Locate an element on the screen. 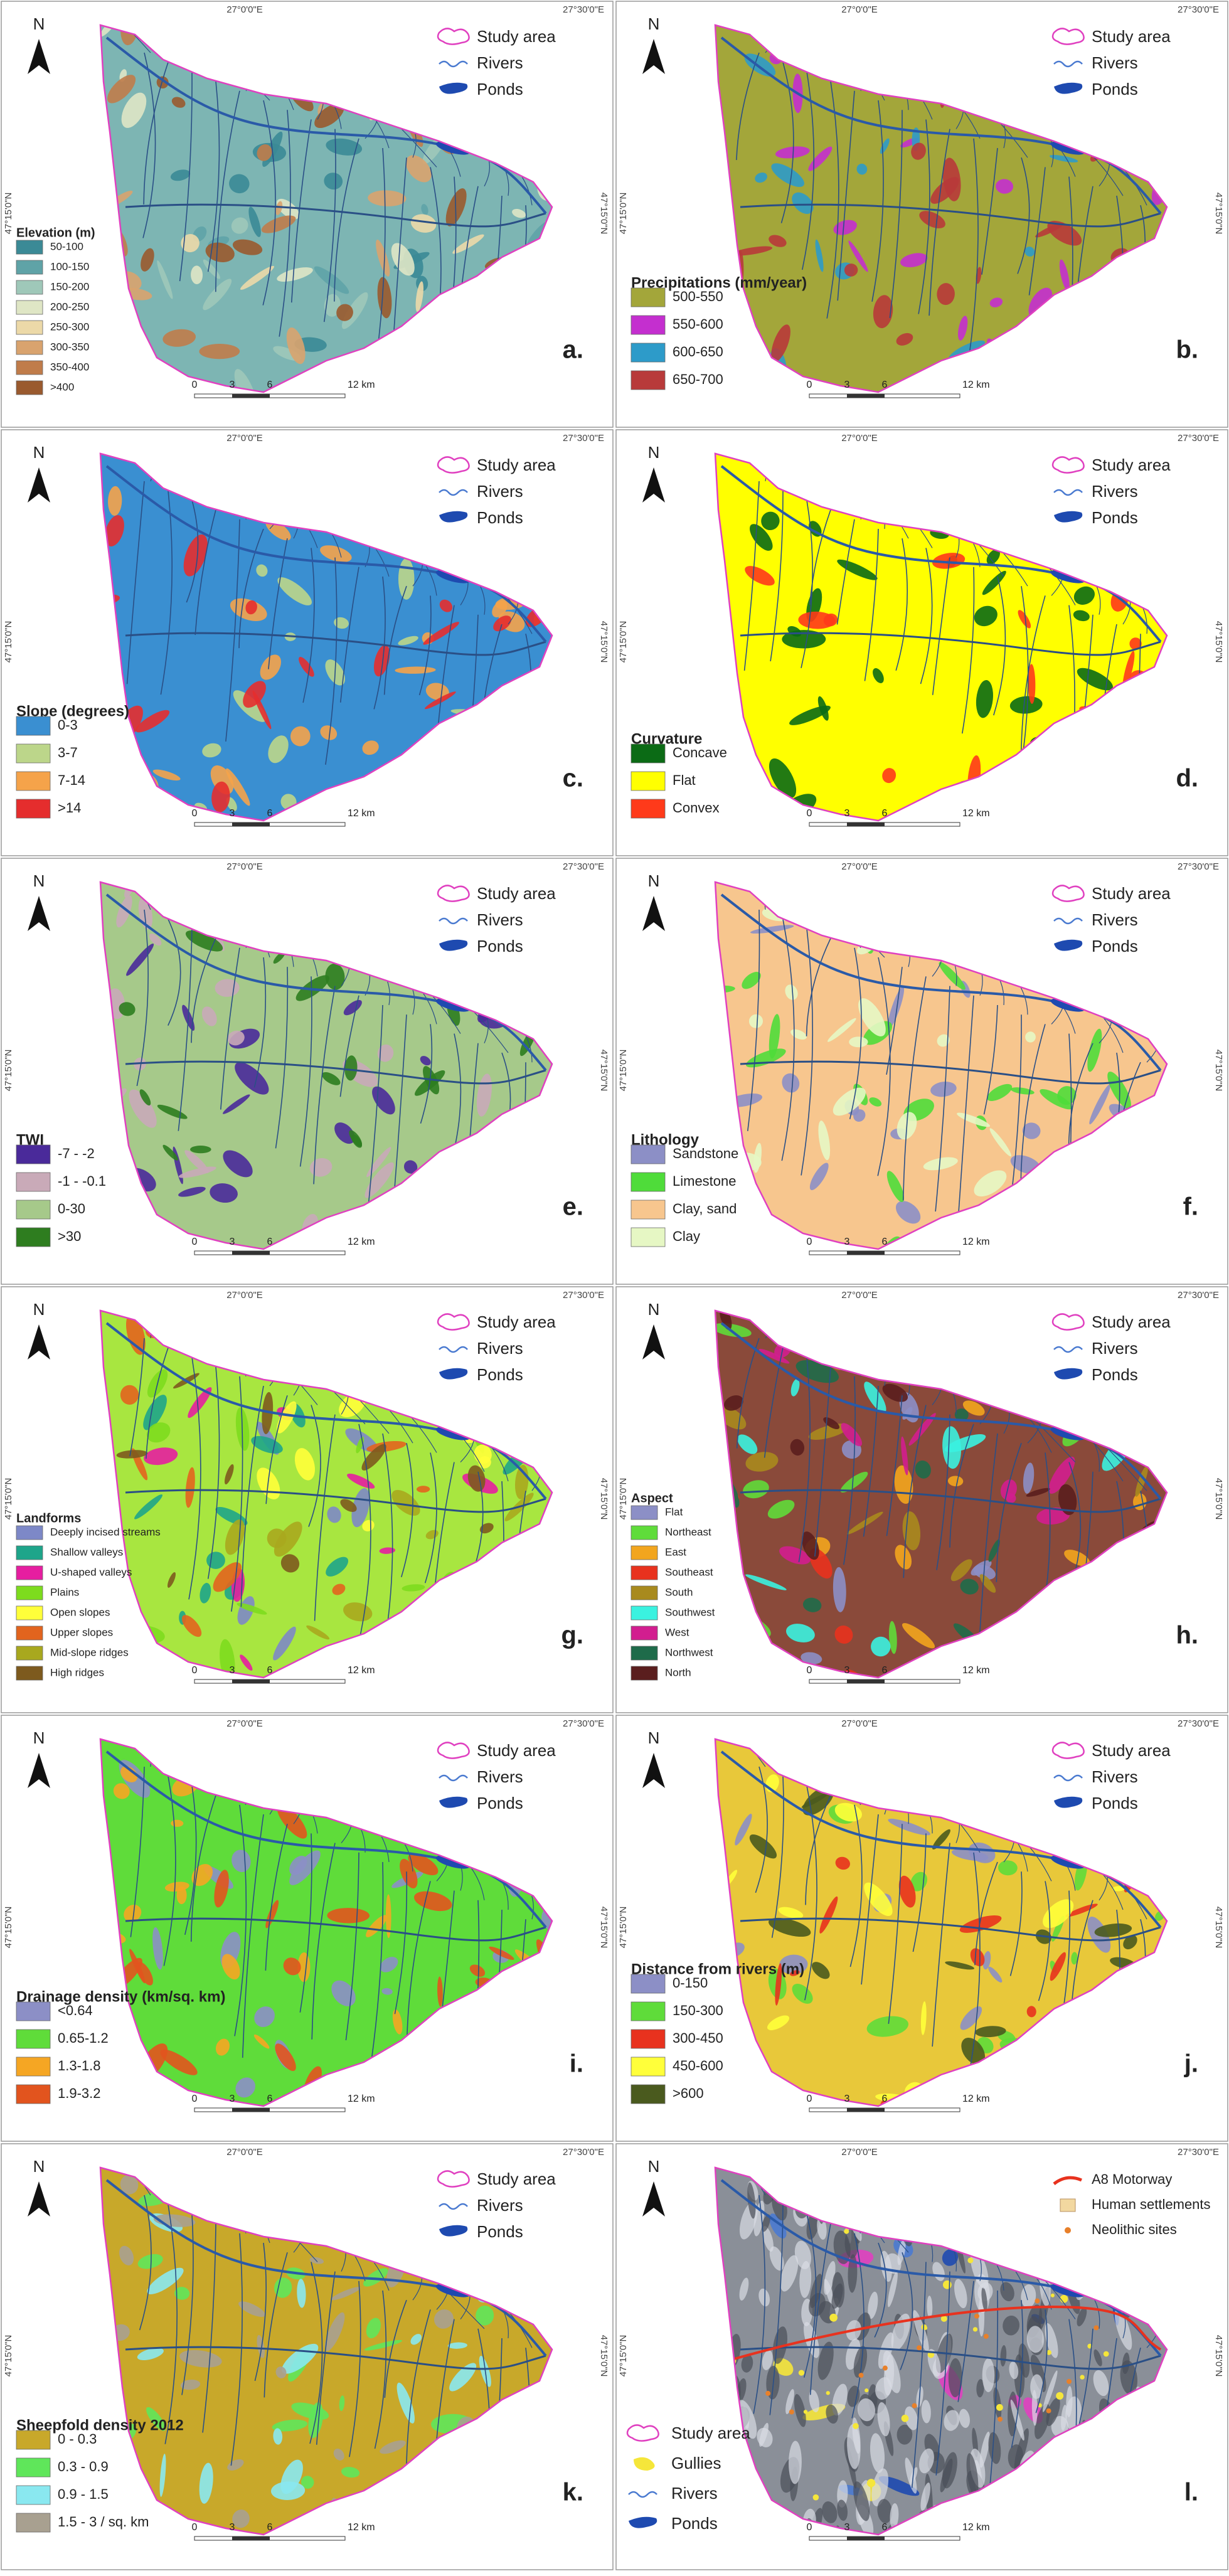 This screenshot has height=2576, width=1229. legend-label: 0.65-1.2 is located at coordinates (83, 2038).